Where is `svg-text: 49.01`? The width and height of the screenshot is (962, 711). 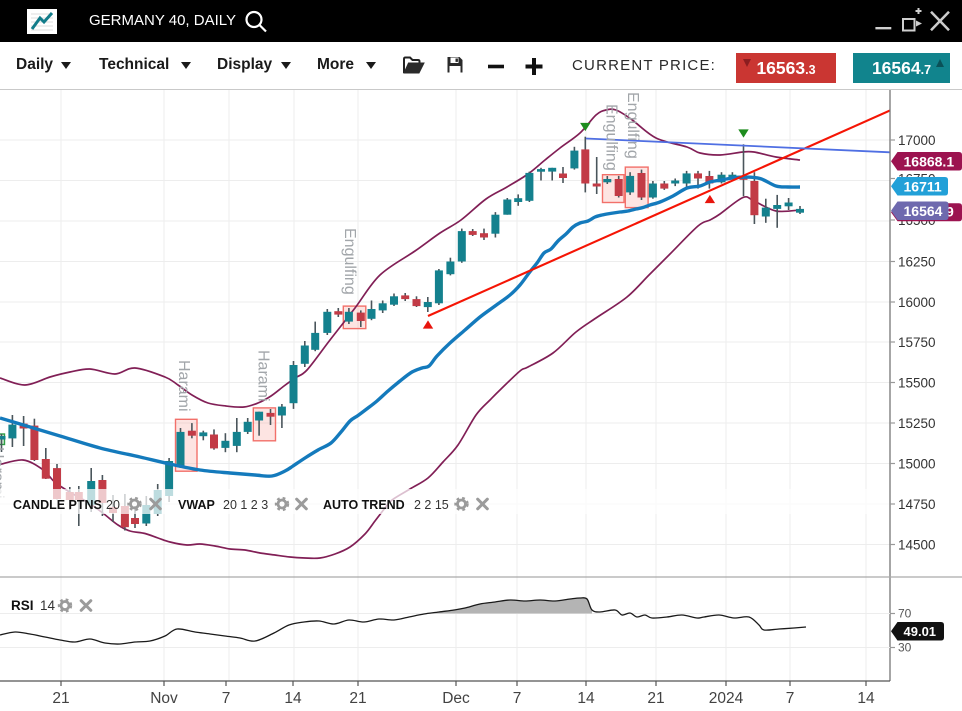
svg-text: 49.01 is located at coordinates (920, 631).